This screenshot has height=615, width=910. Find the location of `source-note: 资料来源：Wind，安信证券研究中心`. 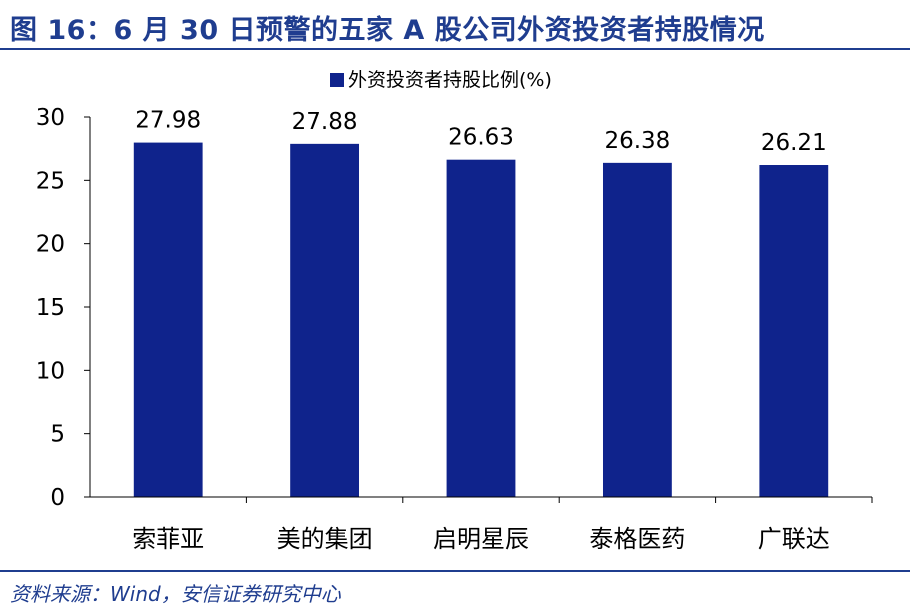

source-note: 资料来源：Wind，安信证券研究中心 is located at coordinates (175, 594).